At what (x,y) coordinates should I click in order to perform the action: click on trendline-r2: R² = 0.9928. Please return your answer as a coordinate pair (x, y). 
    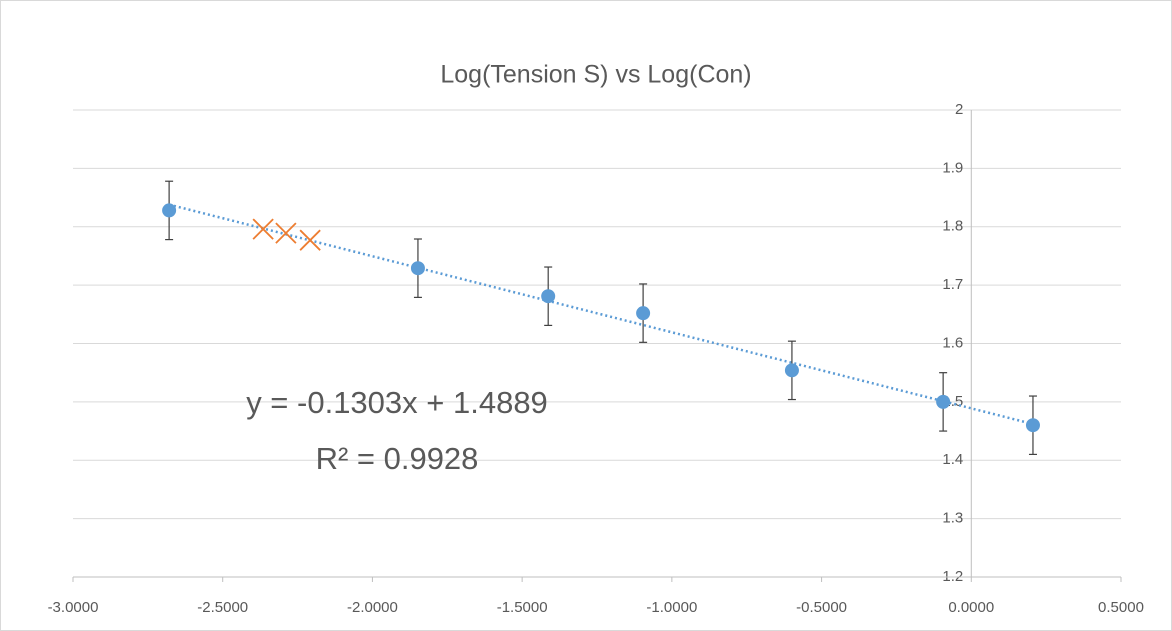
    Looking at the image, I should click on (397, 458).